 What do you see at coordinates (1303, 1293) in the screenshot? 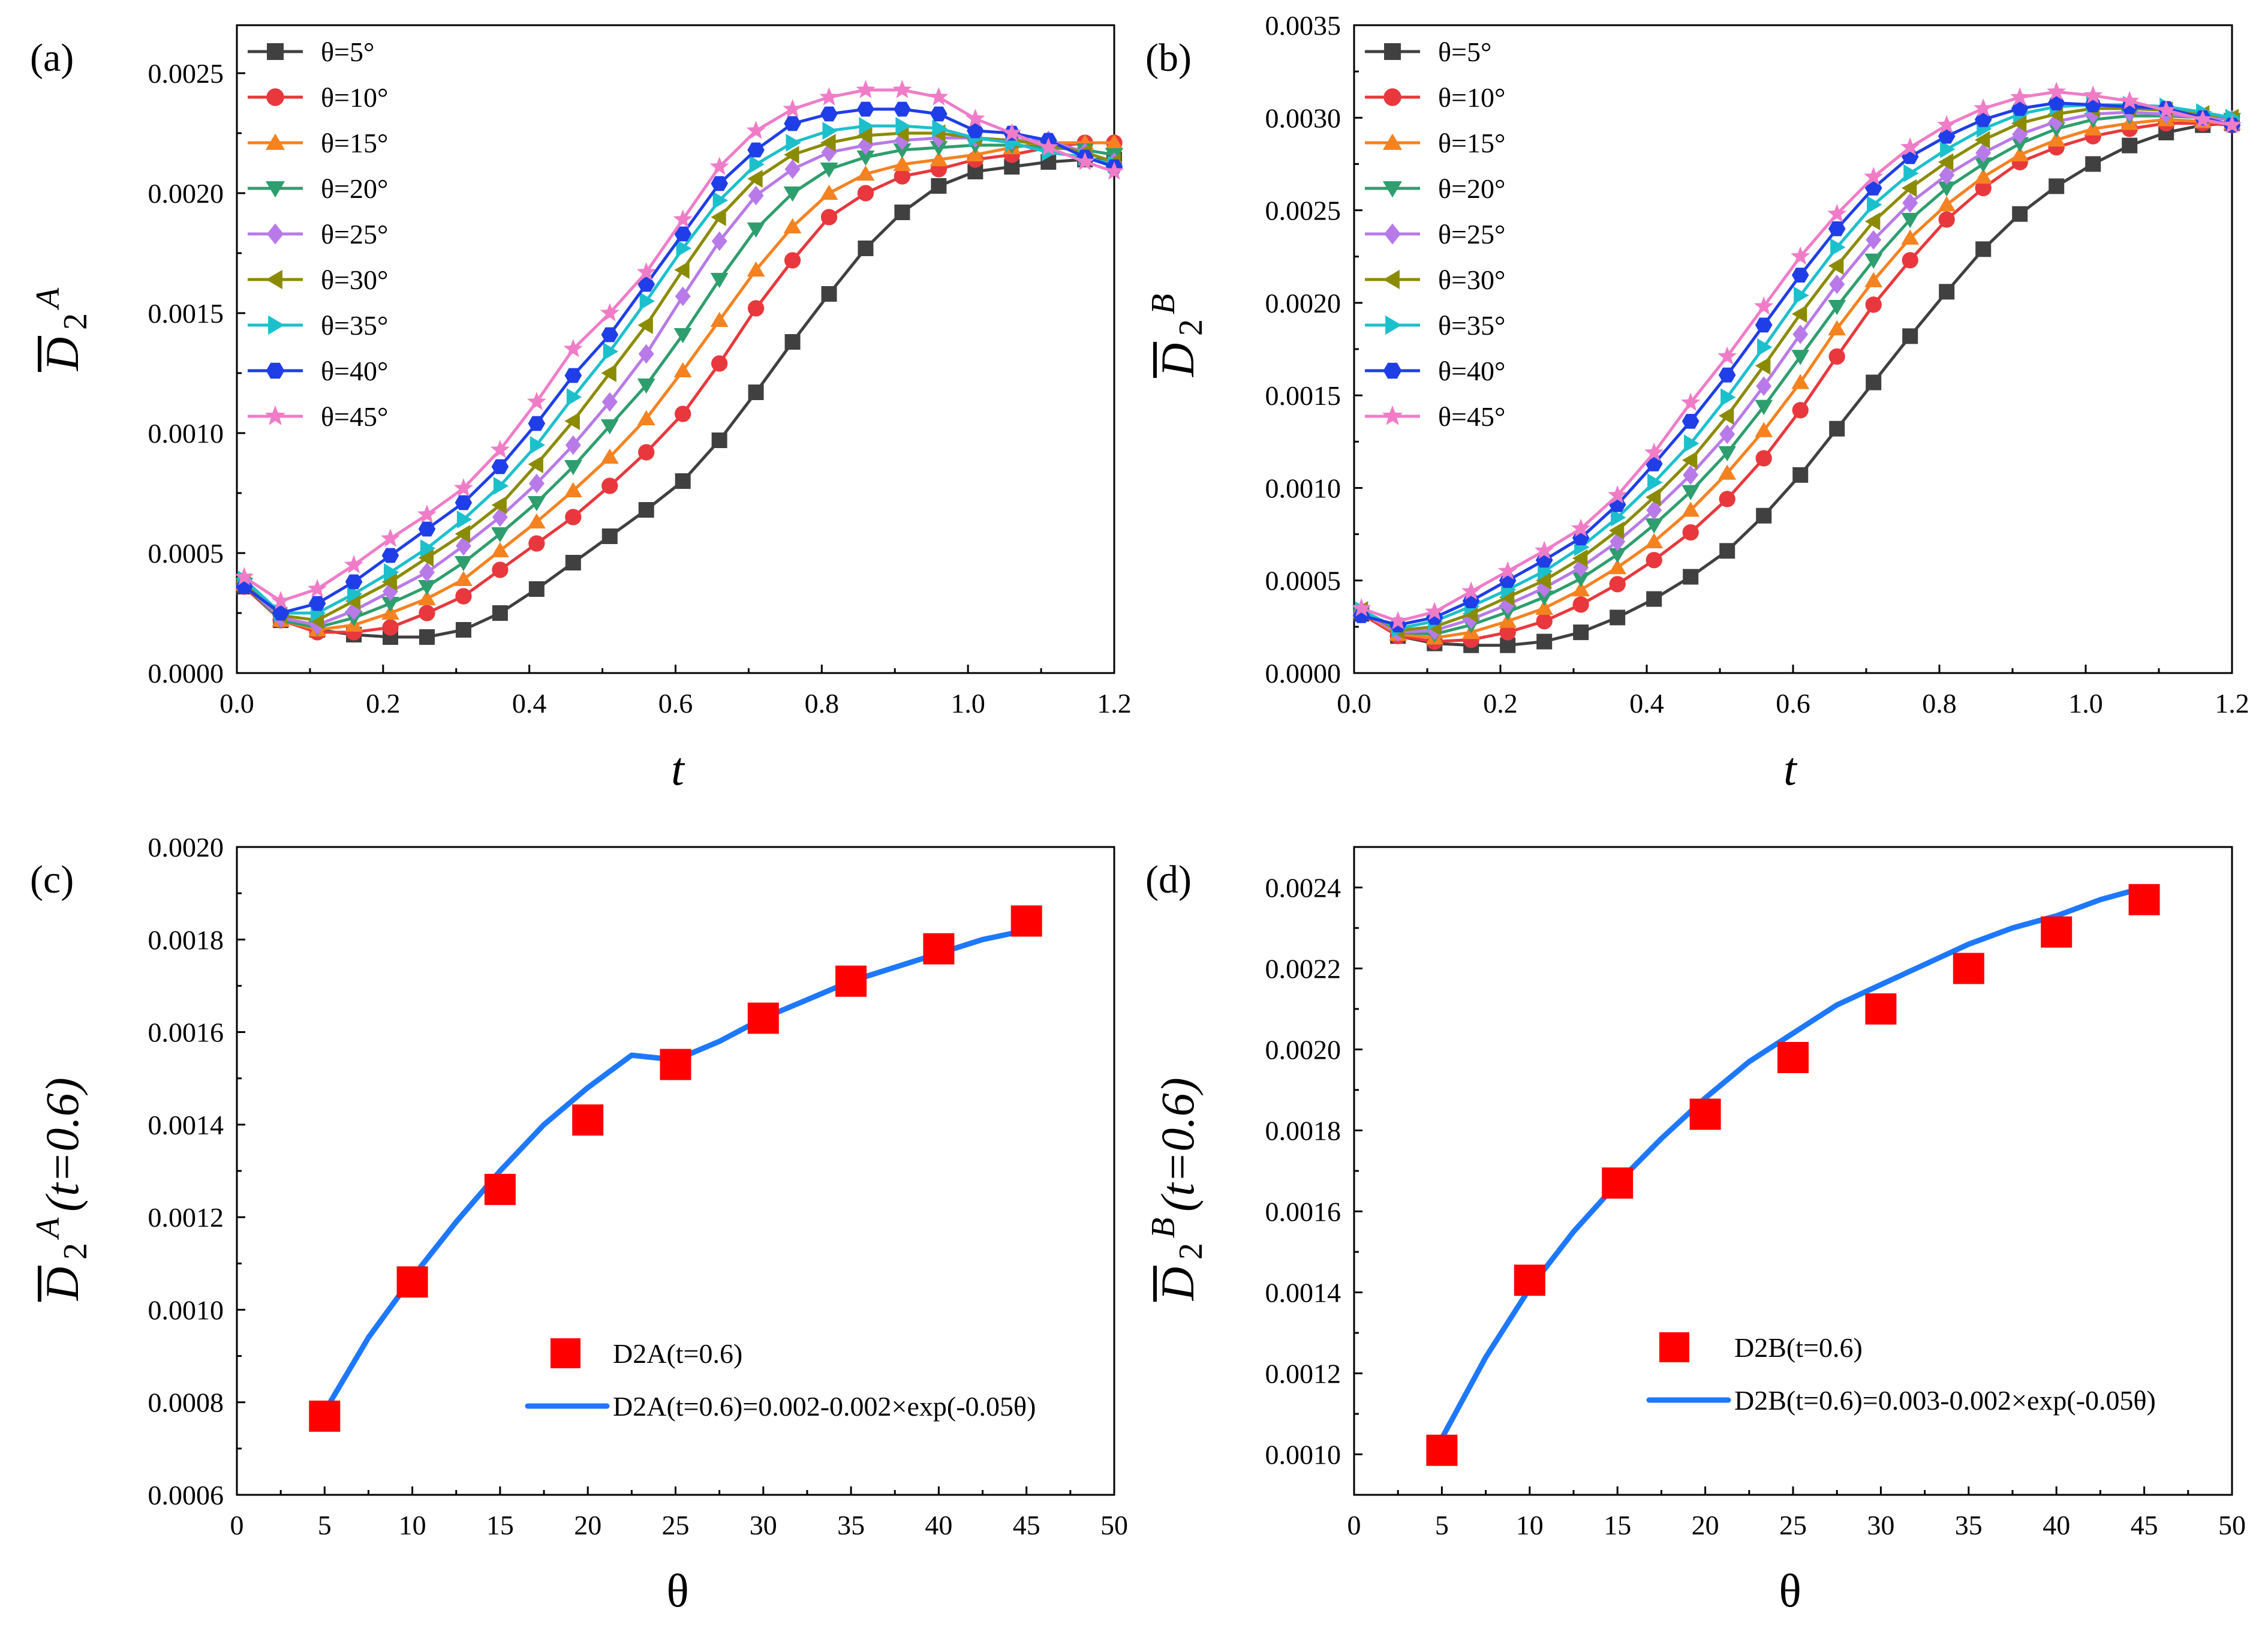
I see `panel-d-ytick-label: 0.0014` at bounding box center [1303, 1293].